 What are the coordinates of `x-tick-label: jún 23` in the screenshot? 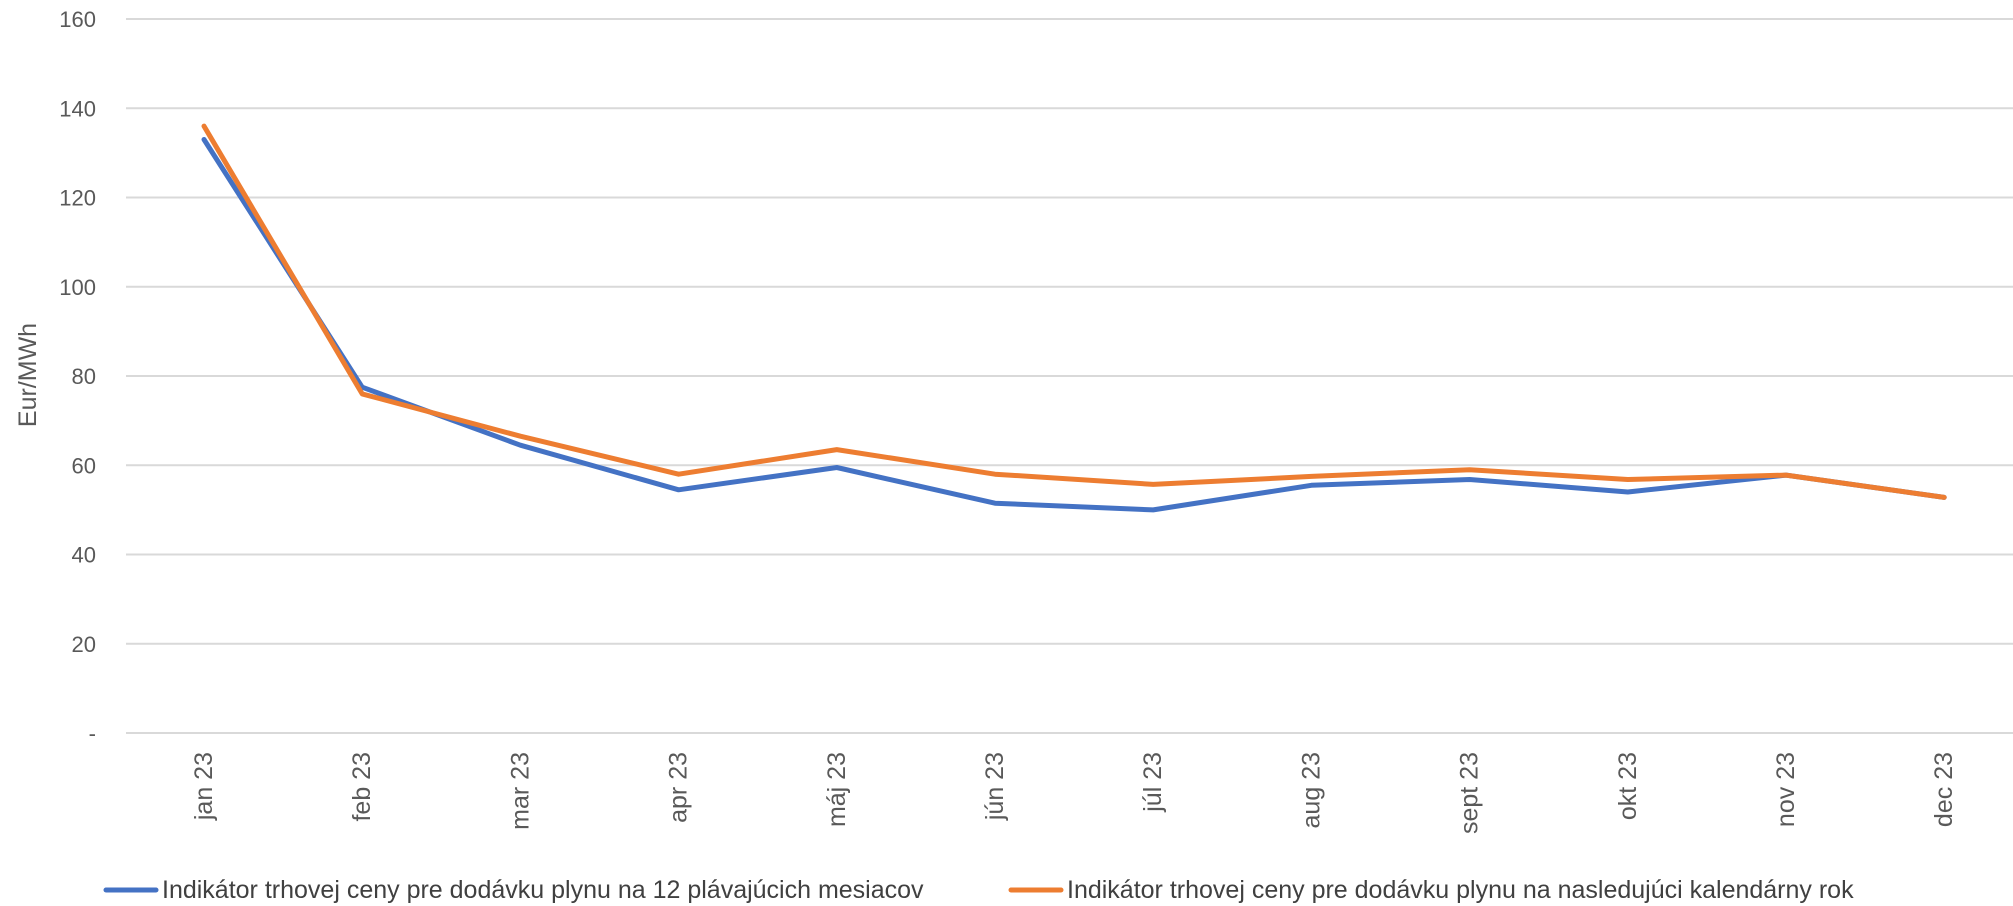 It's located at (995, 786).